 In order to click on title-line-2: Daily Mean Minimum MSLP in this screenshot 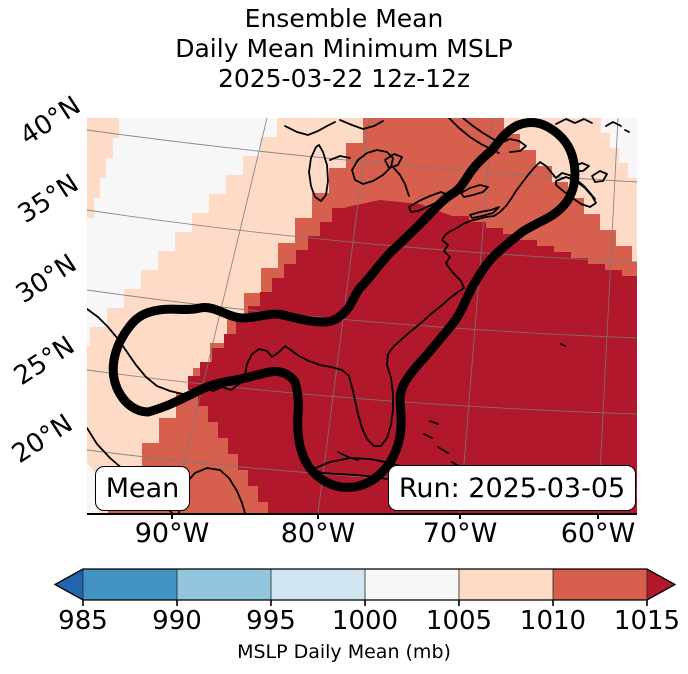, I will do `click(344, 48)`.